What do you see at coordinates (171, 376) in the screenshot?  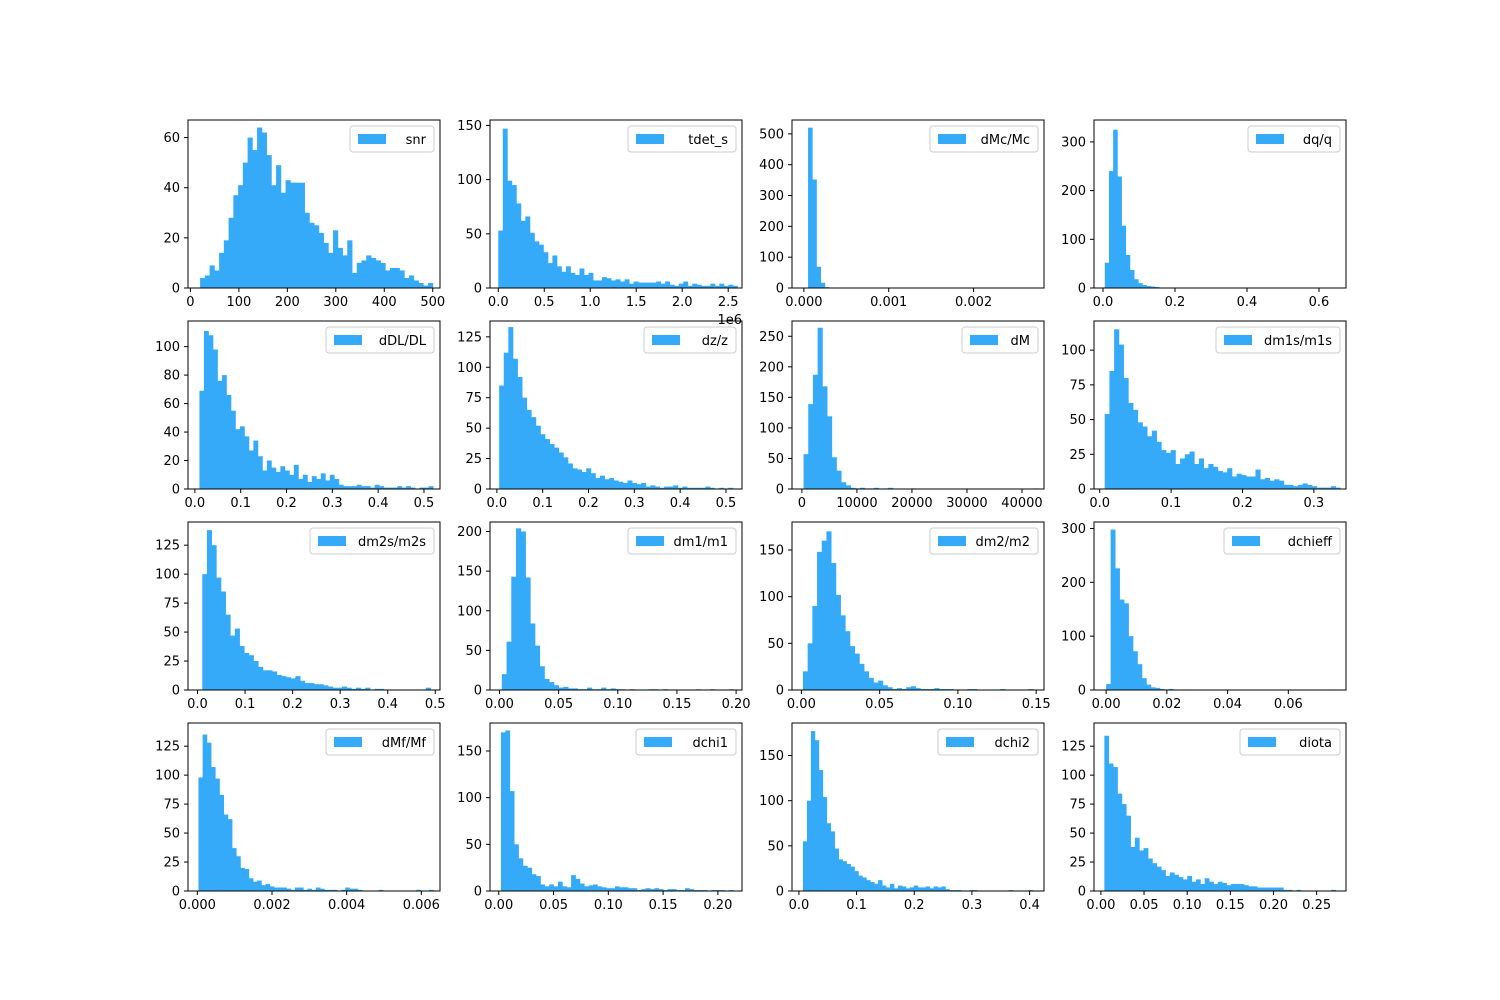 I see `y-tick-label: 80` at bounding box center [171, 376].